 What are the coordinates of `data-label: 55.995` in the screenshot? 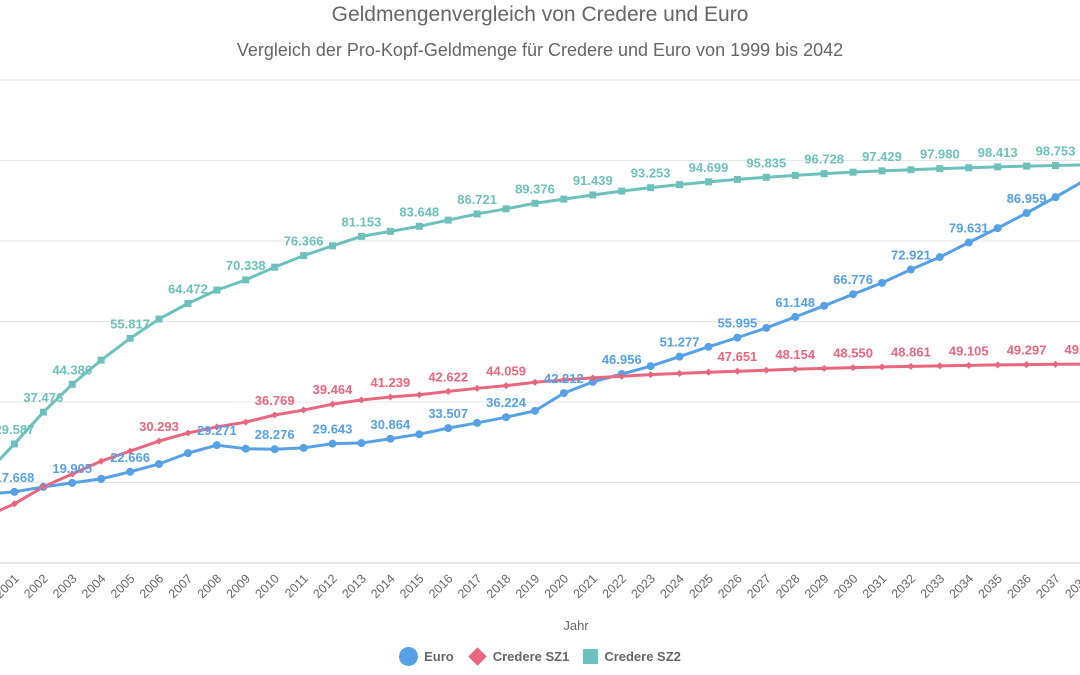 It's located at (738, 323).